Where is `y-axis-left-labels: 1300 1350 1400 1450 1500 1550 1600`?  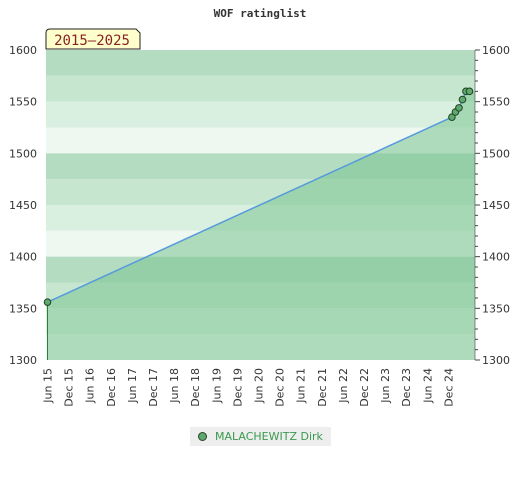
y-axis-left-labels: 1300 1350 1400 1450 1500 1550 1600 is located at coordinates (23, 205).